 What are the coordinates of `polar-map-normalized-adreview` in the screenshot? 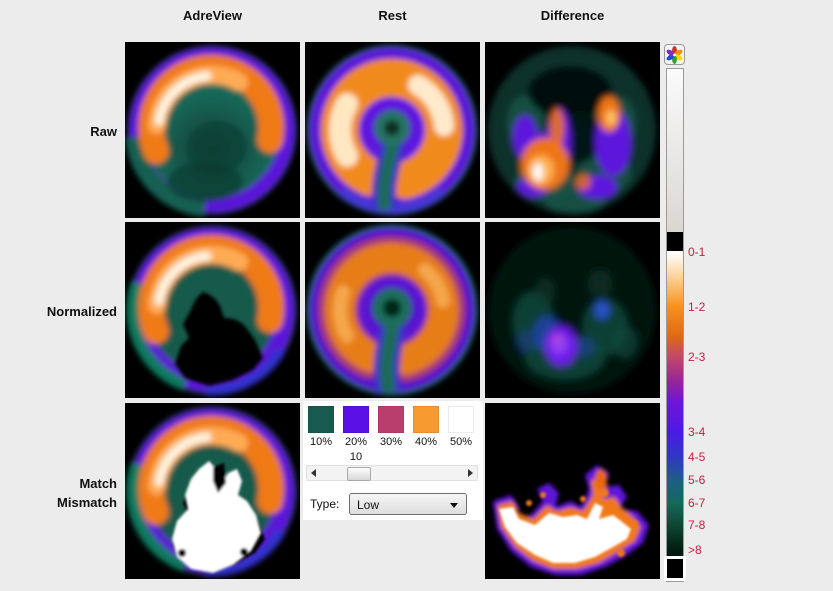 It's located at (212, 310).